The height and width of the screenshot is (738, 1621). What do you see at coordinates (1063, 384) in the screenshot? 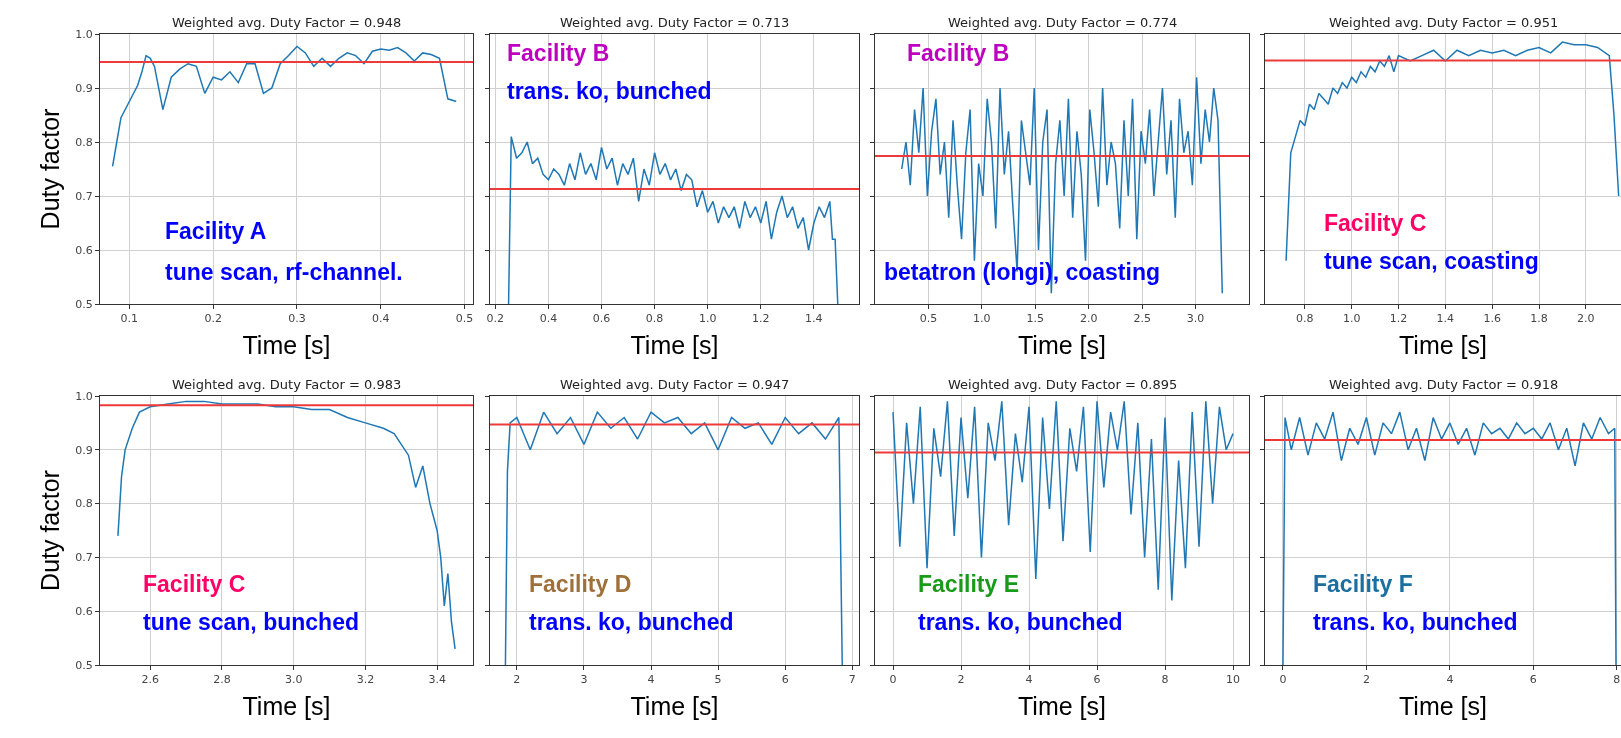
I see `chart-title: Weighted avg. Duty Factor = 0.895` at bounding box center [1063, 384].